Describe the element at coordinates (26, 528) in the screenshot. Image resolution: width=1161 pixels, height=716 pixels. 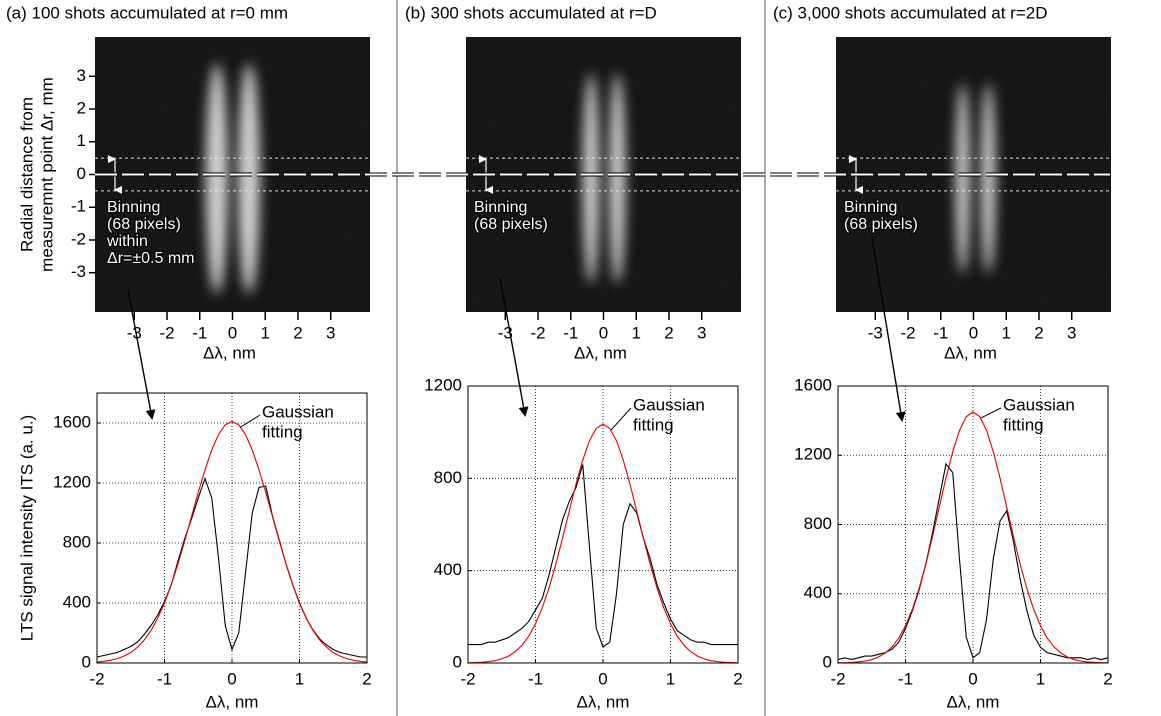
I see `y-axis-label: LTS signal intensity ITS (a. u.)` at that location.